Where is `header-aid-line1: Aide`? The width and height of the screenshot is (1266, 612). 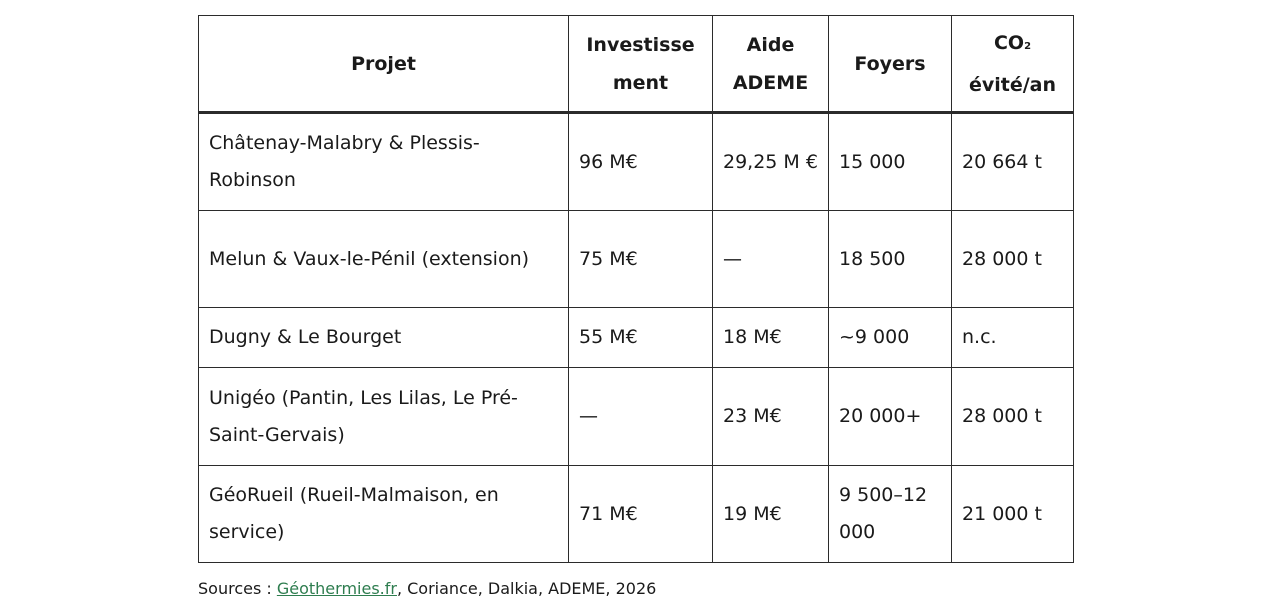 header-aid-line1: Aide is located at coordinates (770, 44).